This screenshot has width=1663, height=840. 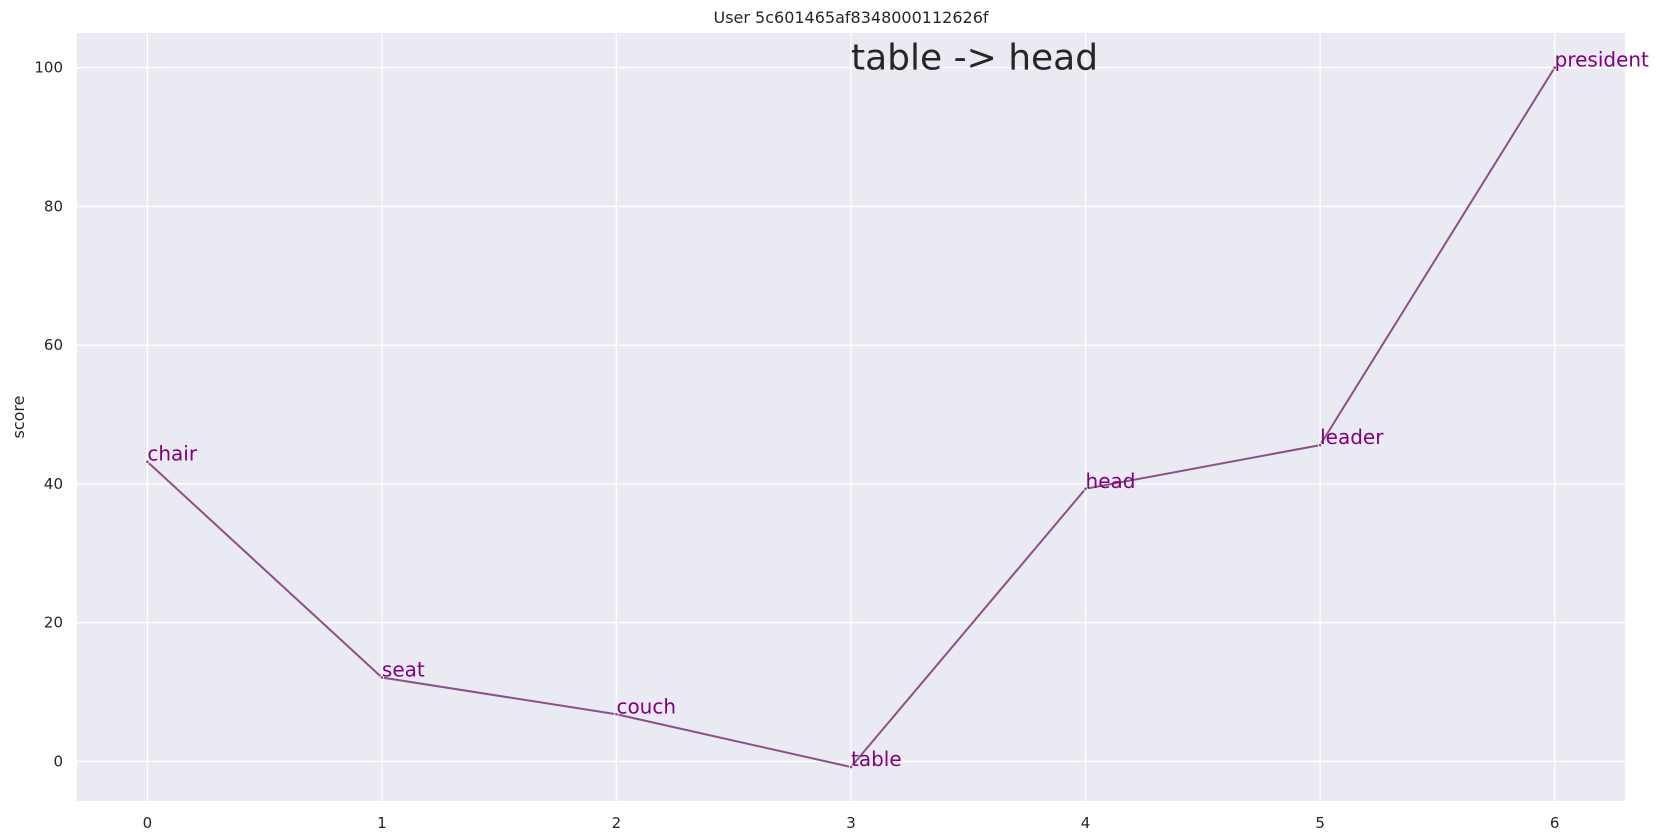 I want to click on y-axis-title: score, so click(x=18, y=417).